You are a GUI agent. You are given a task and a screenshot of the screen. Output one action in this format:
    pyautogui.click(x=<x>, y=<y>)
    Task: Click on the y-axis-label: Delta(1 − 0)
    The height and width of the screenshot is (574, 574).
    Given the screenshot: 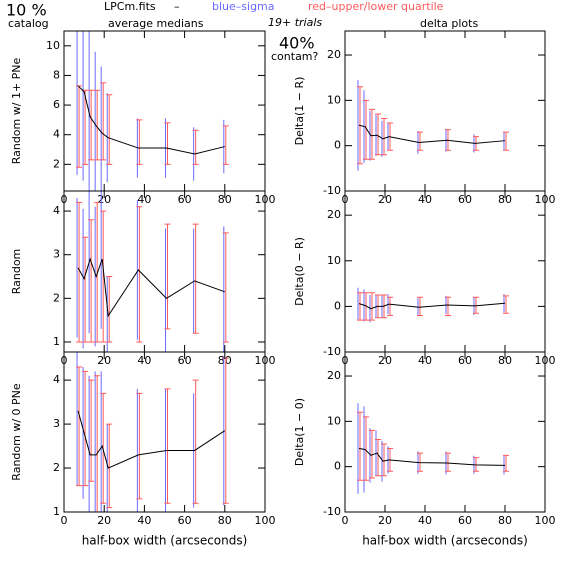 What is the action you would take?
    pyautogui.click(x=299, y=432)
    